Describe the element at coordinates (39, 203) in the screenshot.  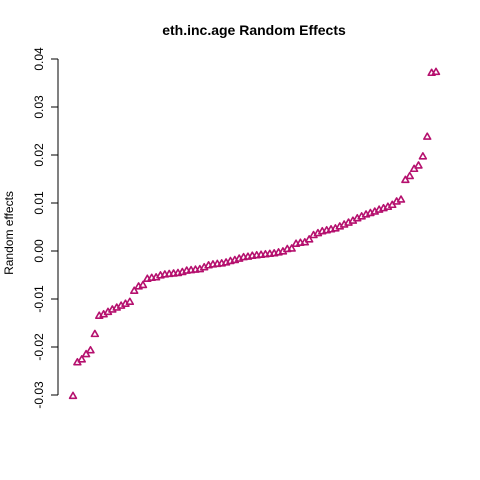
I see `y-tick-label: 0.01` at that location.